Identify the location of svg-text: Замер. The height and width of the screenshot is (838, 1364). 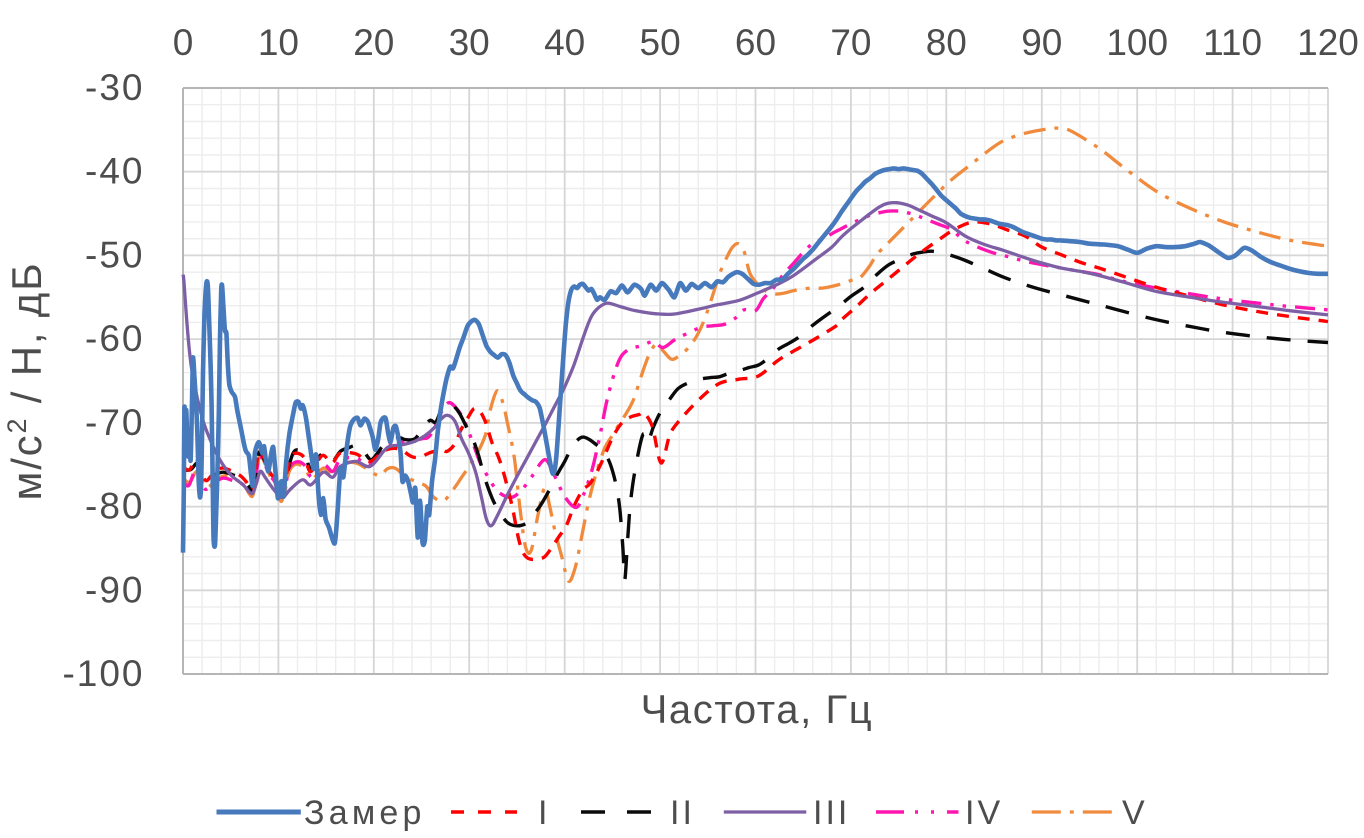
(365, 813).